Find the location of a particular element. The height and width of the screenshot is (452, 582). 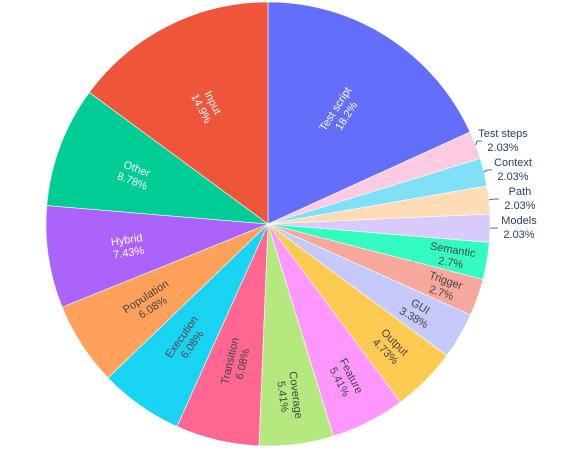

leader-line-path is located at coordinates (493, 199).